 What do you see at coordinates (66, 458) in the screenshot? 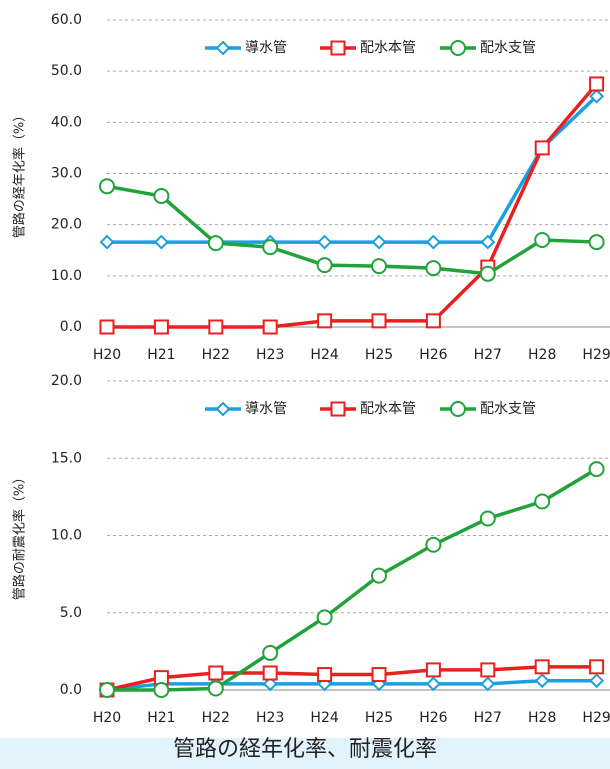
I see `y-tick-label: 15.0` at bounding box center [66, 458].